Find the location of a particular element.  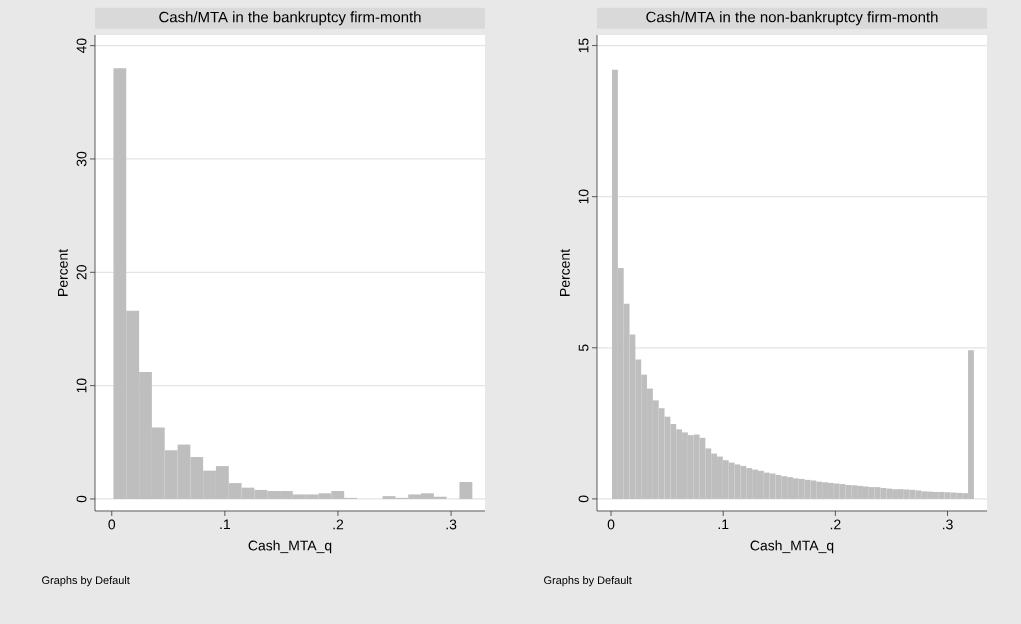

y-tick-label: 20 is located at coordinates (81, 272).